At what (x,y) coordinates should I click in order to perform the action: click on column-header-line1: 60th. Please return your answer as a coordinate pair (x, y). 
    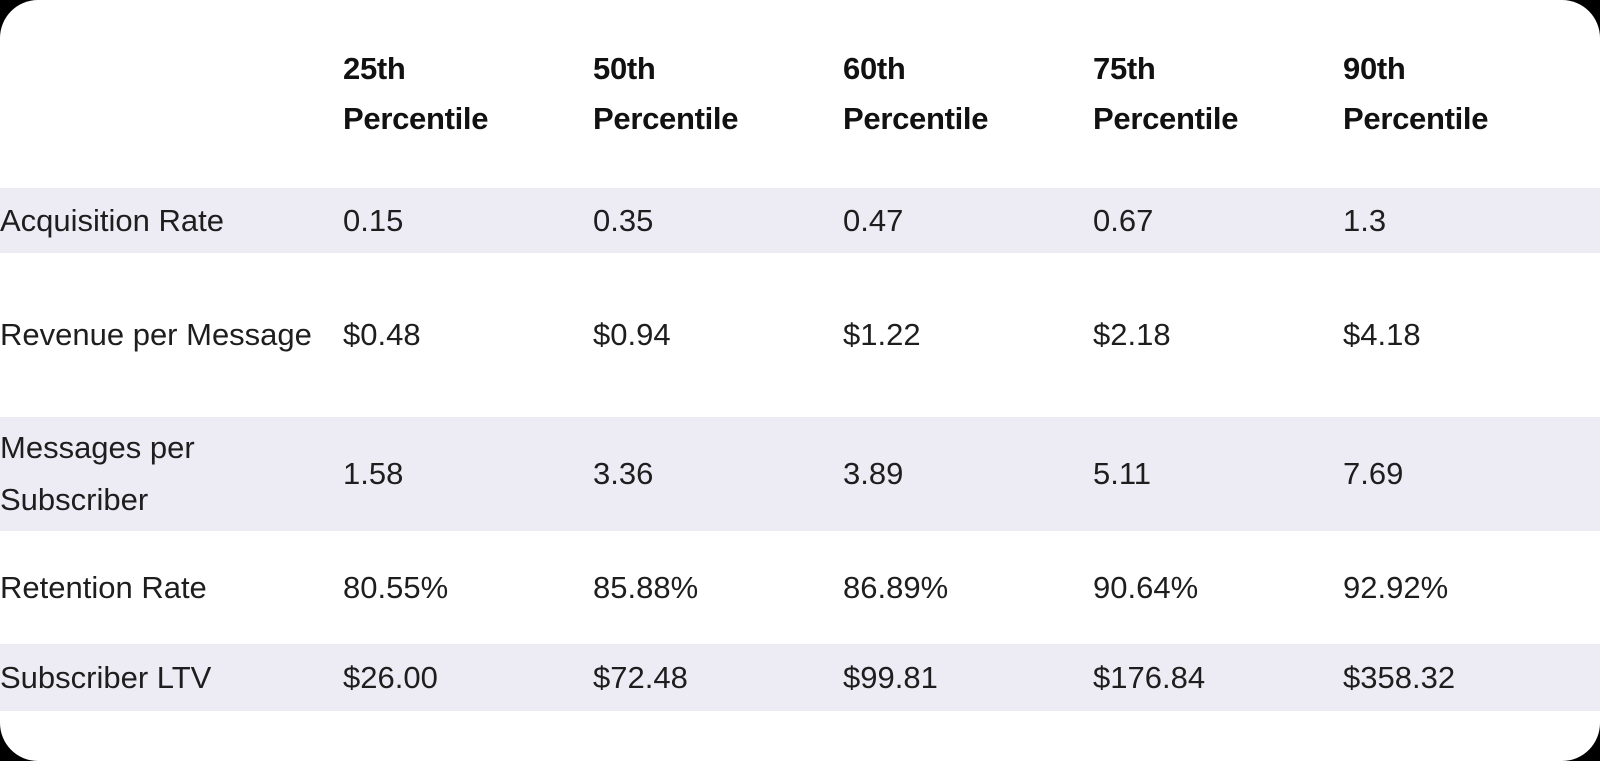
    Looking at the image, I should click on (874, 68).